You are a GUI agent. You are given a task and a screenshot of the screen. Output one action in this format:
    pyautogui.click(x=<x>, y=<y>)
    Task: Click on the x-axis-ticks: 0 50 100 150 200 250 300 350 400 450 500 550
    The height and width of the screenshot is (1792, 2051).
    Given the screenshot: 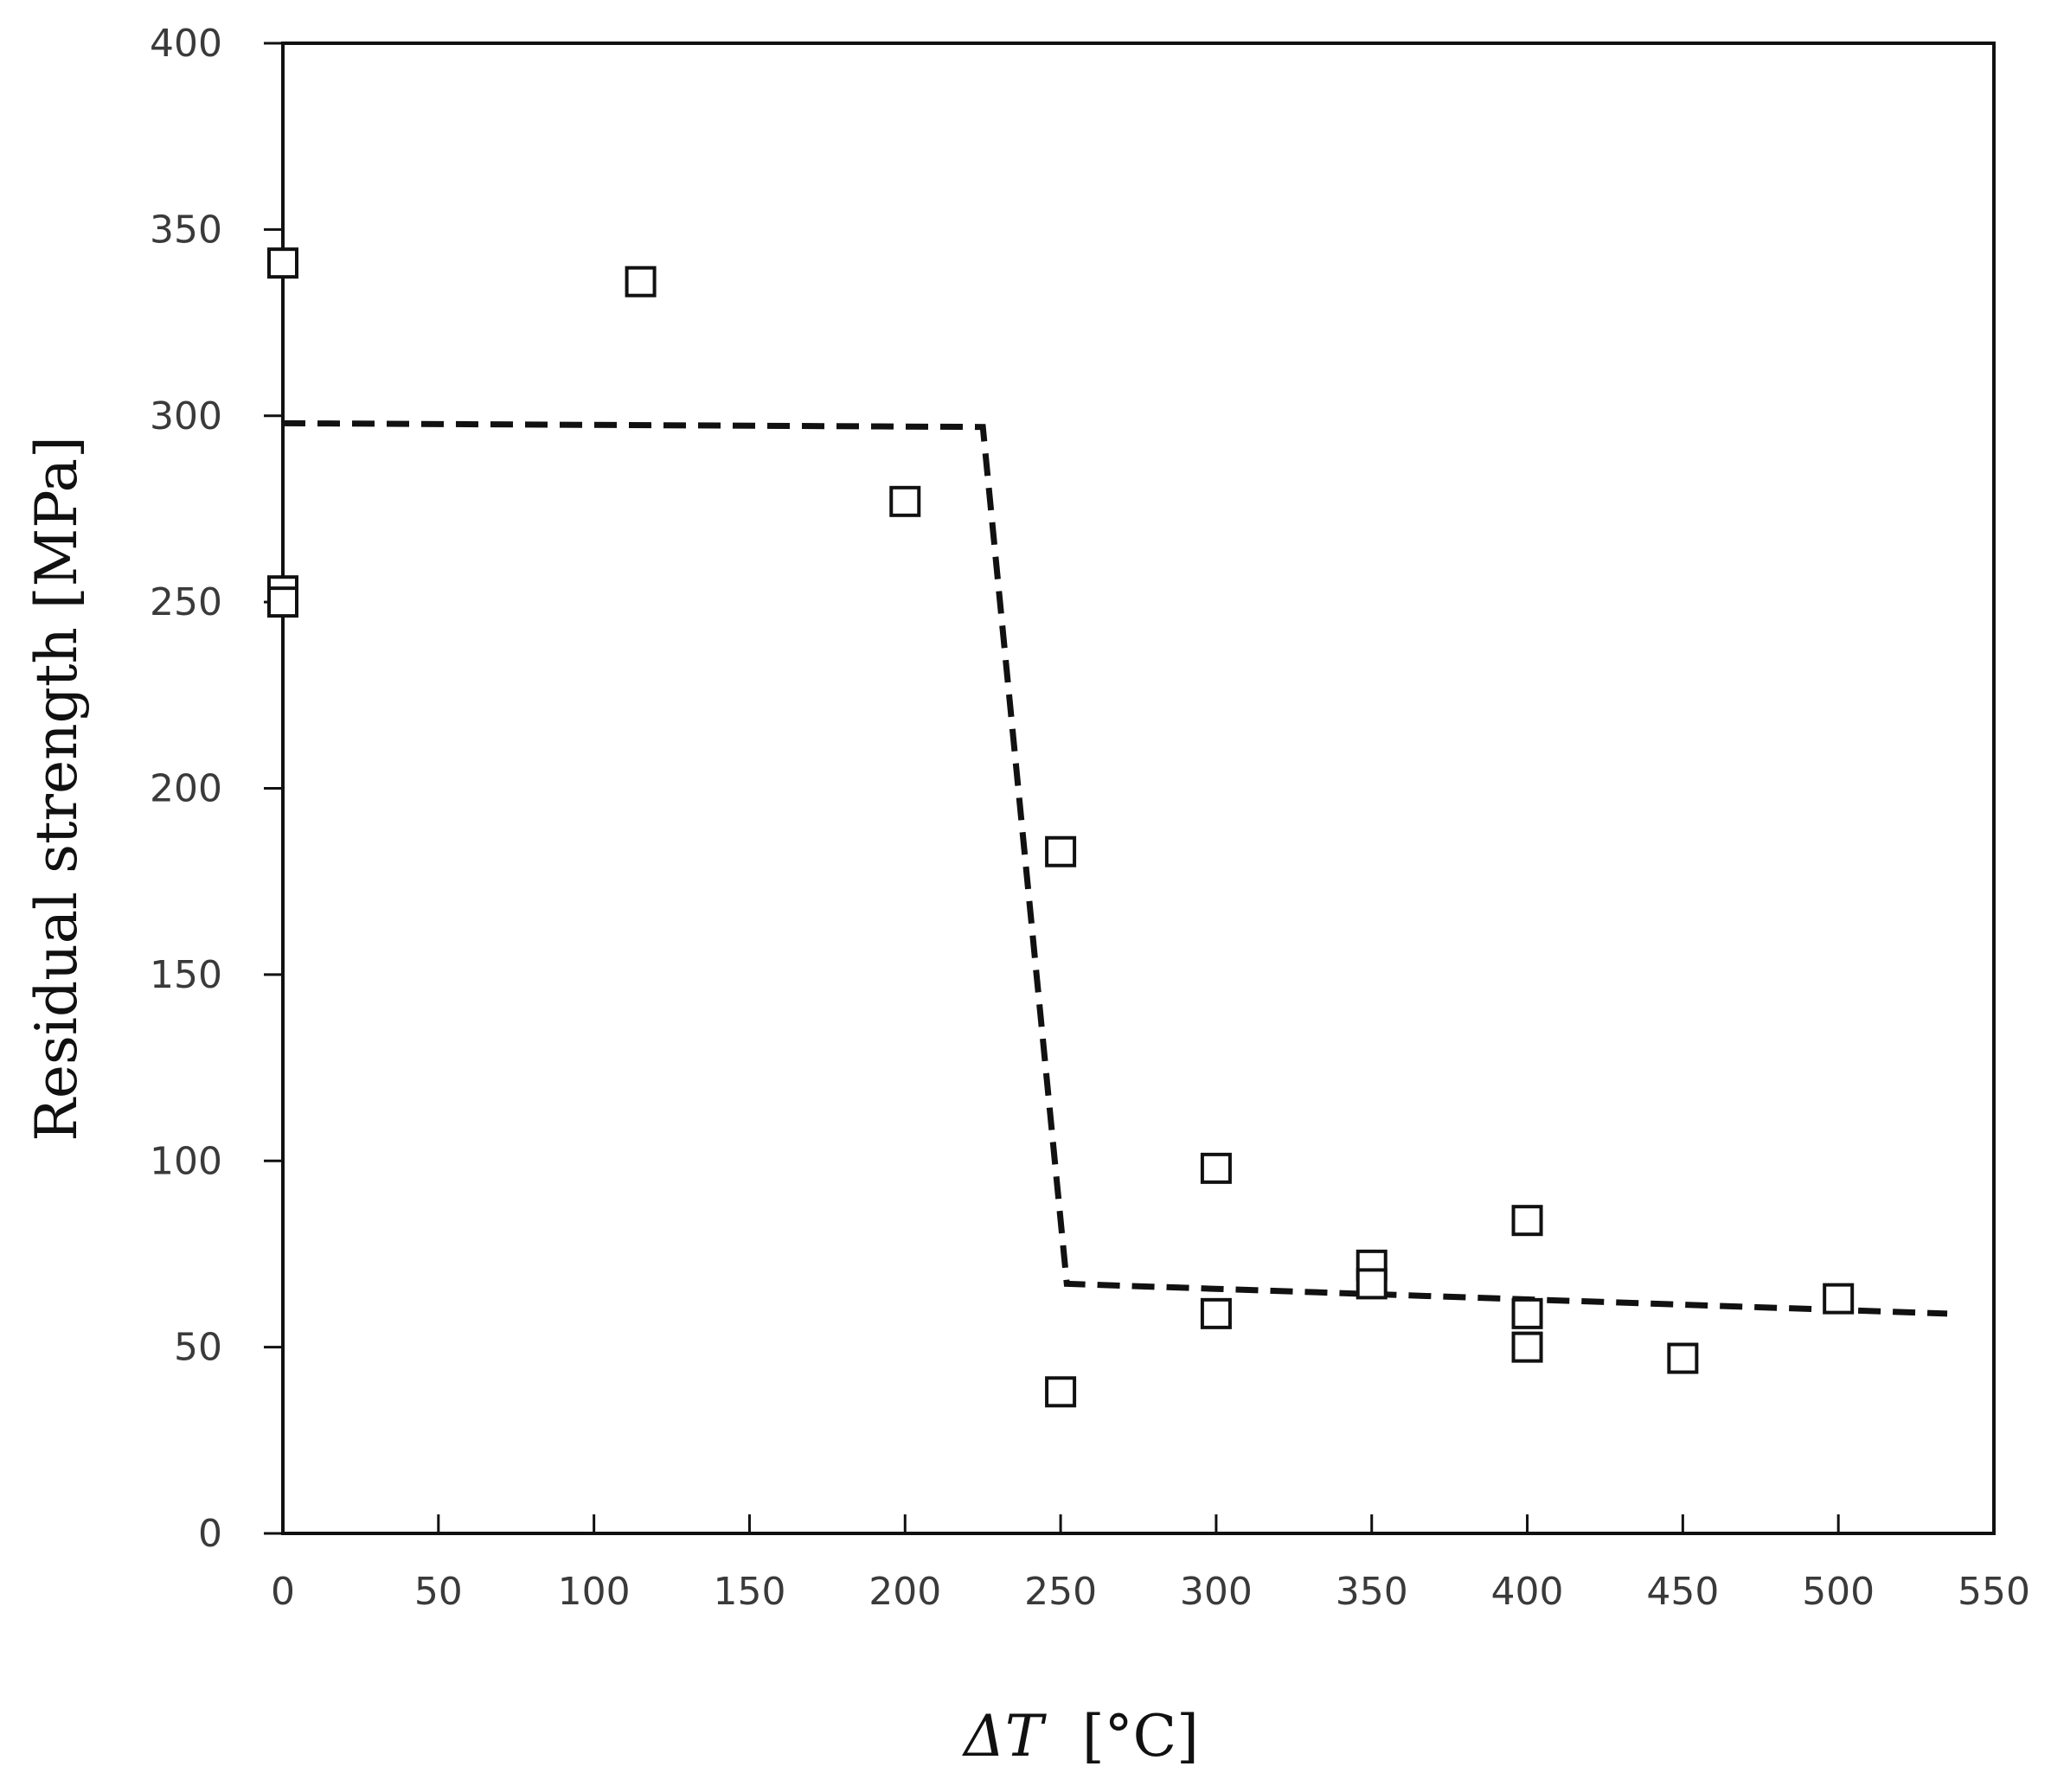 What is the action you would take?
    pyautogui.click(x=1150, y=1564)
    